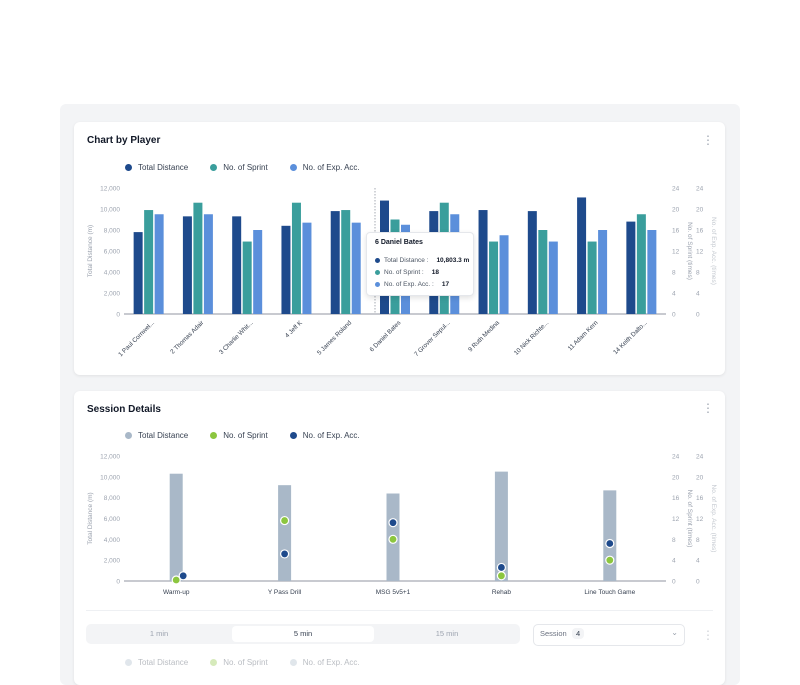 Image resolution: width=800 pixels, height=685 pixels. What do you see at coordinates (399, 242) in the screenshot?
I see `tooltip-title: 6 Daniel Bates` at bounding box center [399, 242].